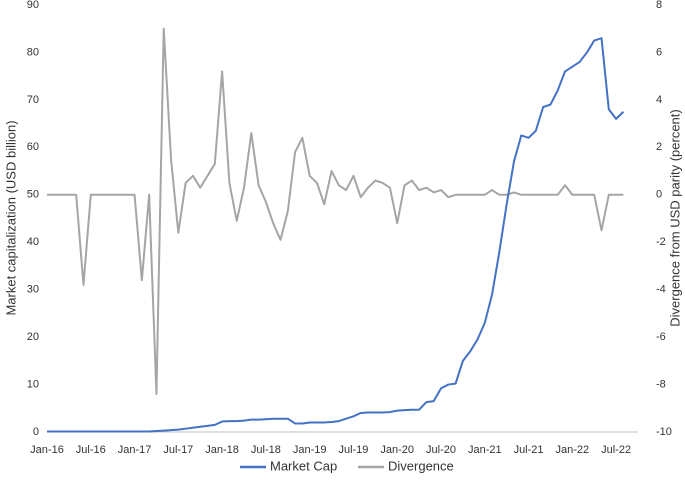  I want to click on x-tick-label: Jul-22, so click(616, 450).